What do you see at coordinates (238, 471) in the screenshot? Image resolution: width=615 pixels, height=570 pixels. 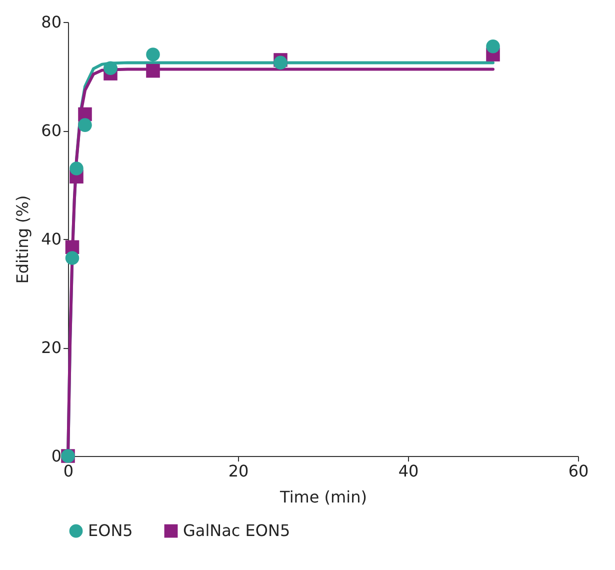 I see `x-tick-label: 20` at bounding box center [238, 471].